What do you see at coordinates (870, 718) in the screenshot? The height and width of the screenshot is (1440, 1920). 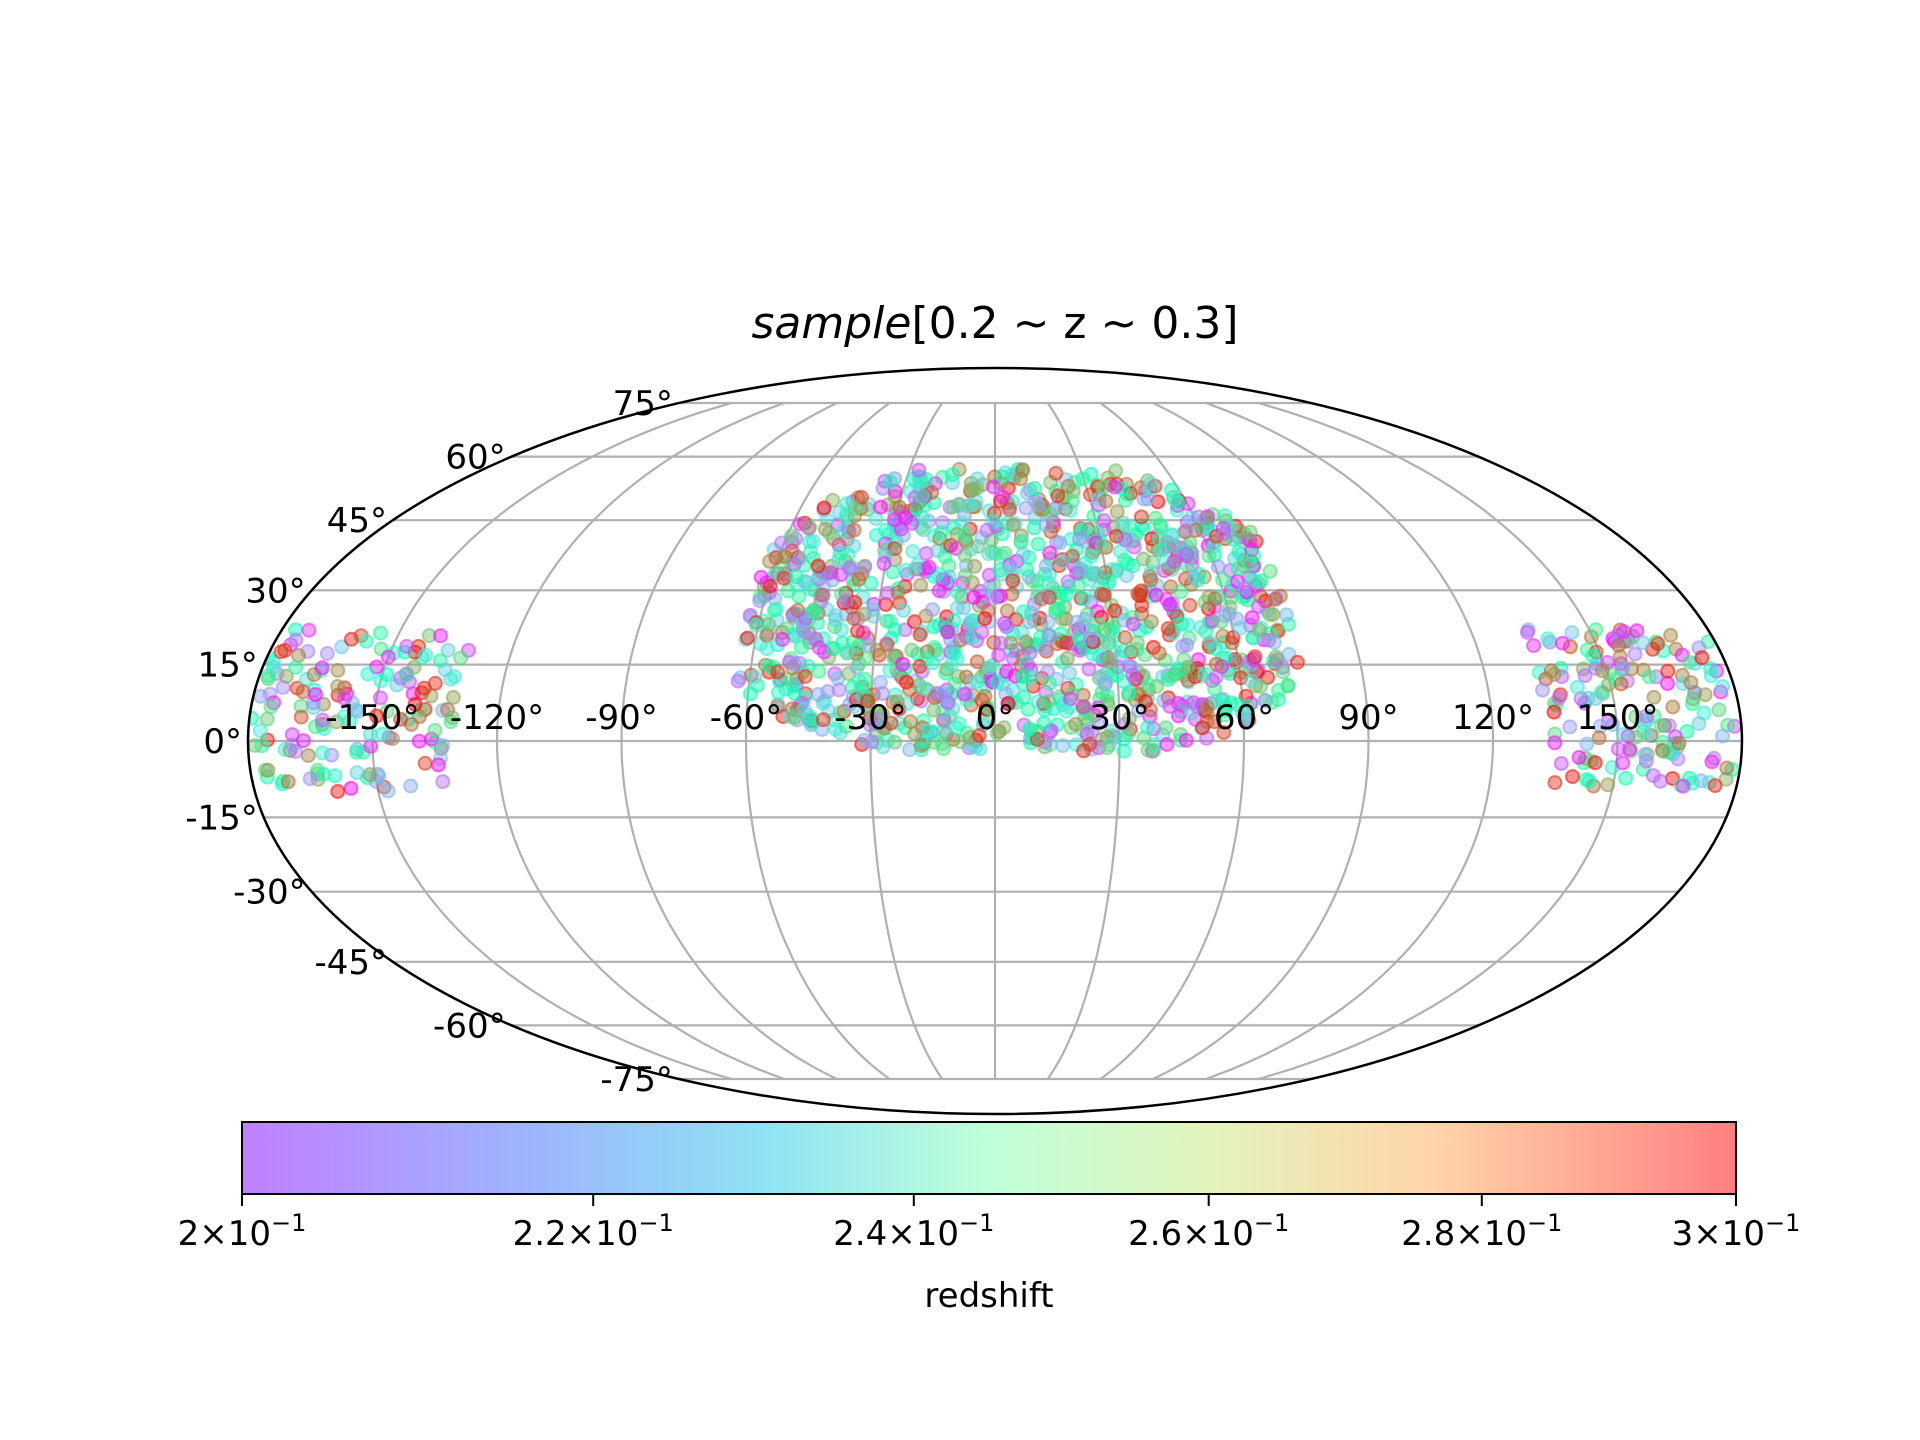 I see `lon-tick-label: -30°` at bounding box center [870, 718].